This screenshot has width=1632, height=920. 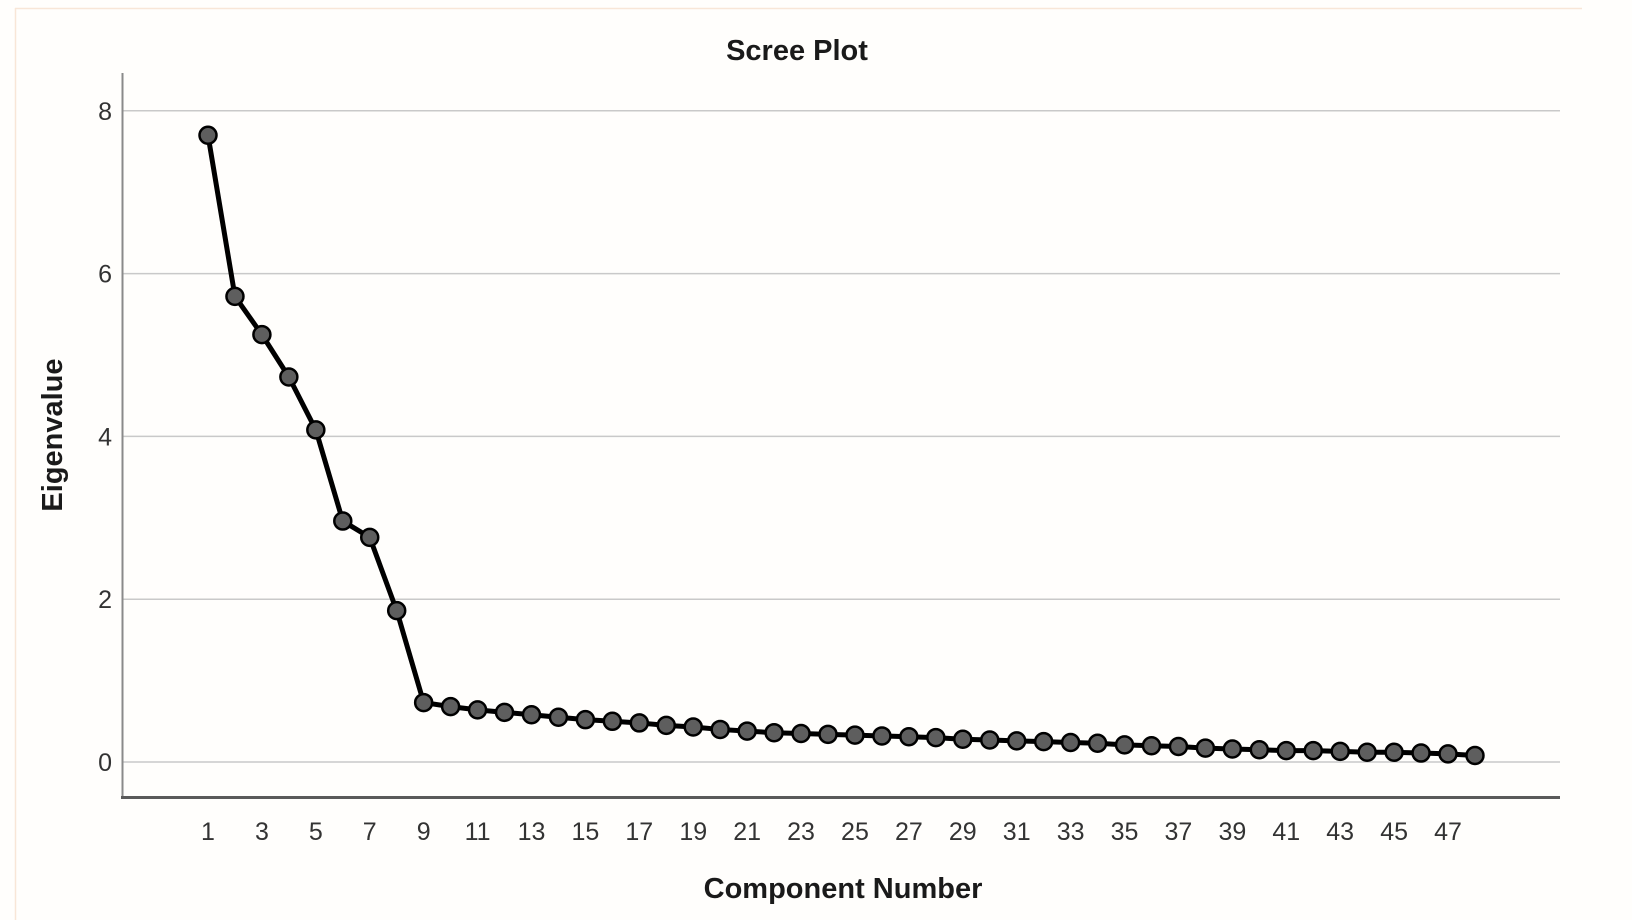 What do you see at coordinates (639, 832) in the screenshot?
I see `x-tick-label-17: 17` at bounding box center [639, 832].